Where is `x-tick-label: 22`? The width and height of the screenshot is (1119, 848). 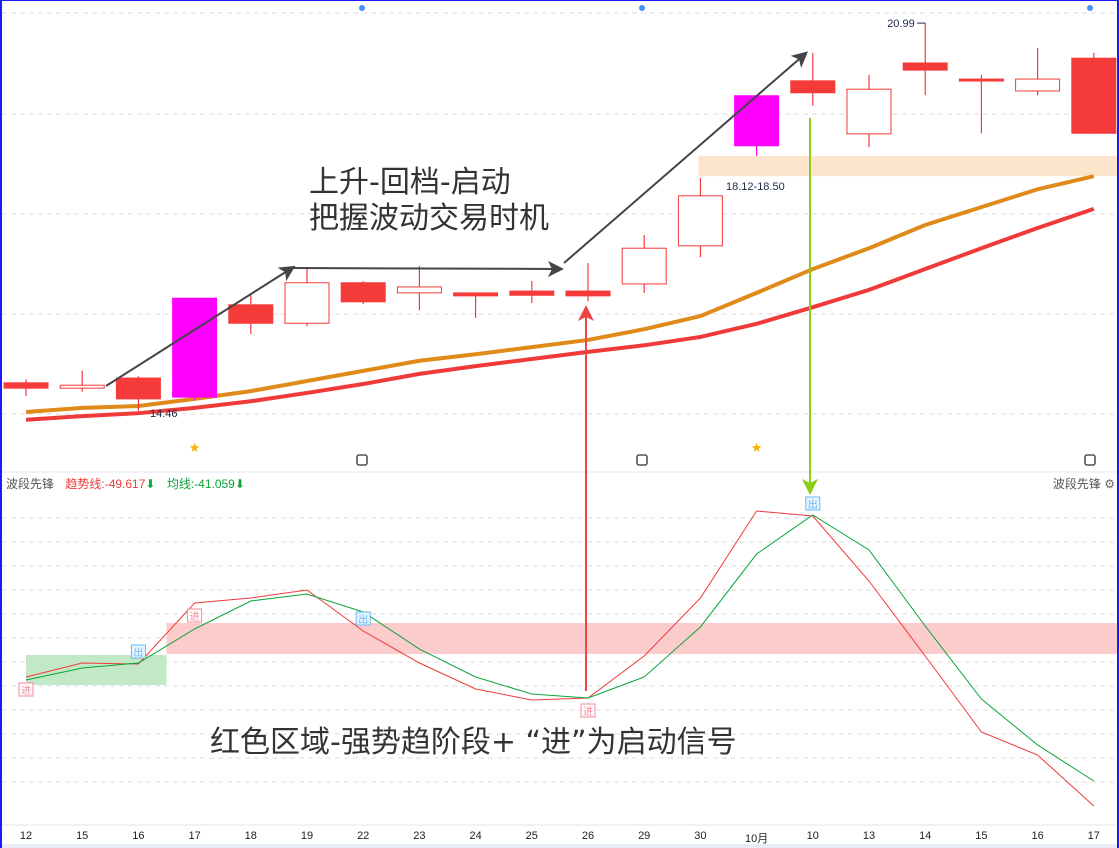 x-tick-label: 22 is located at coordinates (363, 836).